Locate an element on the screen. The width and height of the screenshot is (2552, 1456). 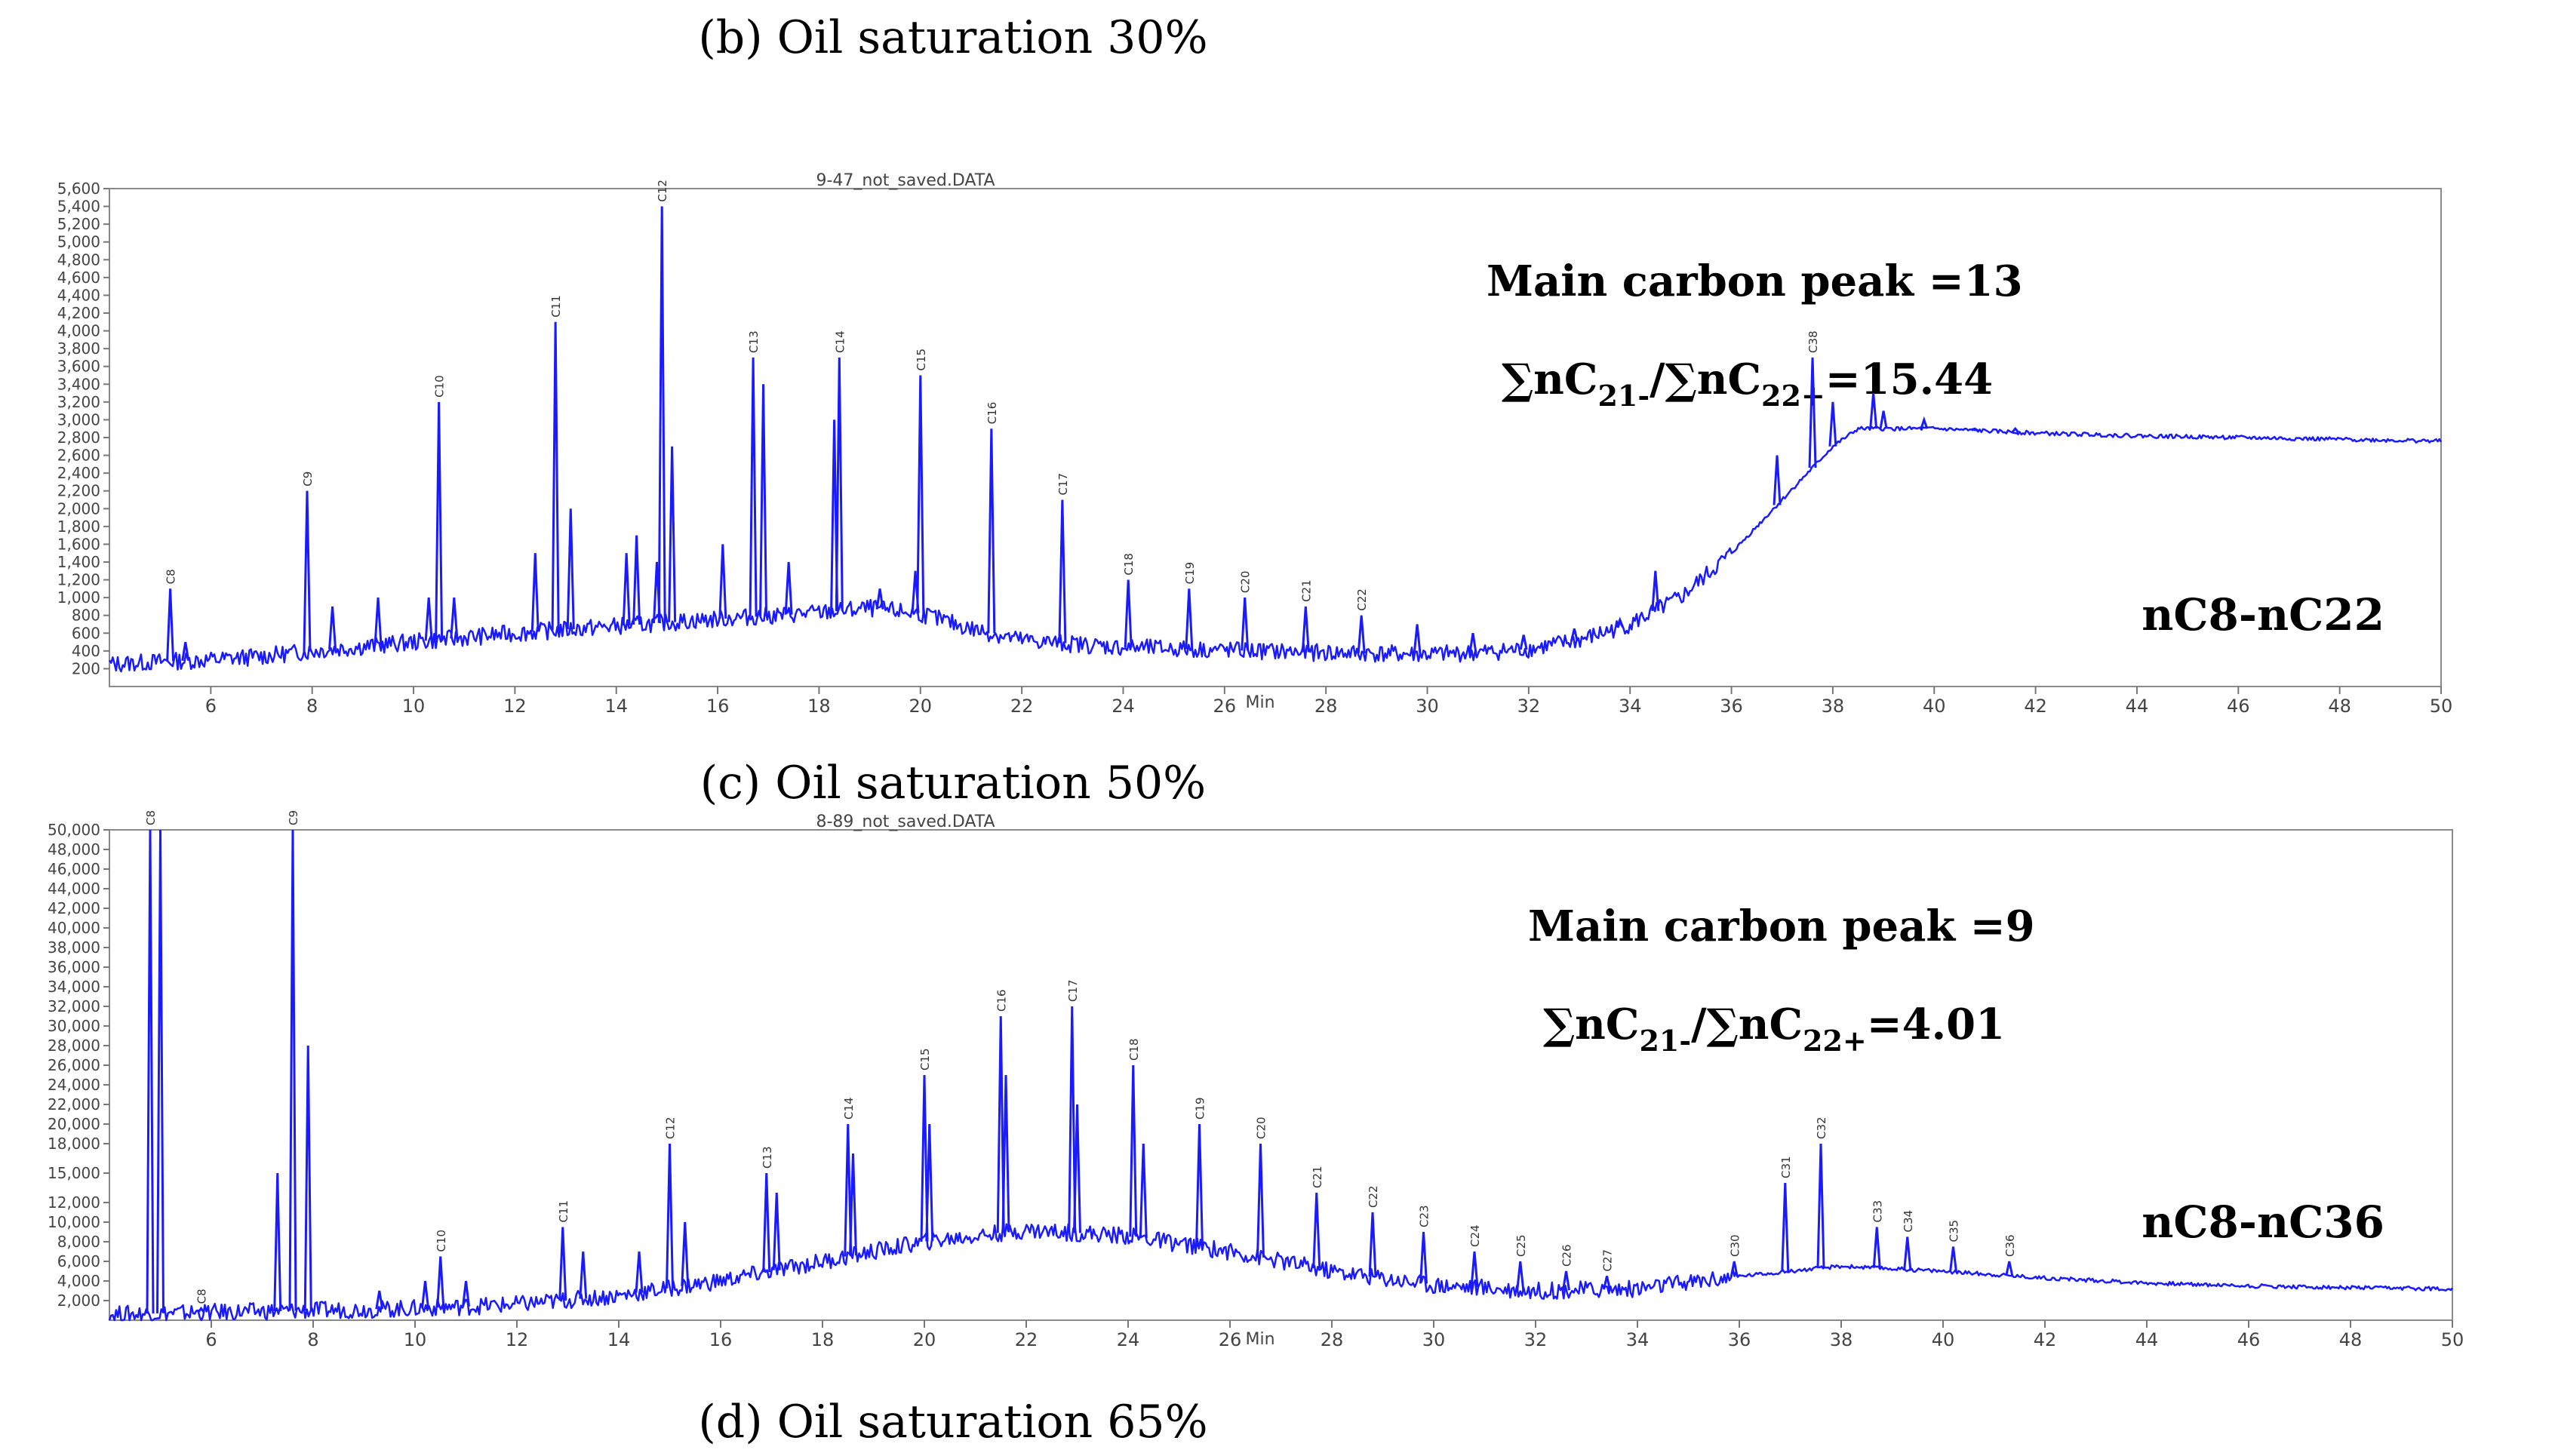
x-tick-label: 26 is located at coordinates (1230, 1339).